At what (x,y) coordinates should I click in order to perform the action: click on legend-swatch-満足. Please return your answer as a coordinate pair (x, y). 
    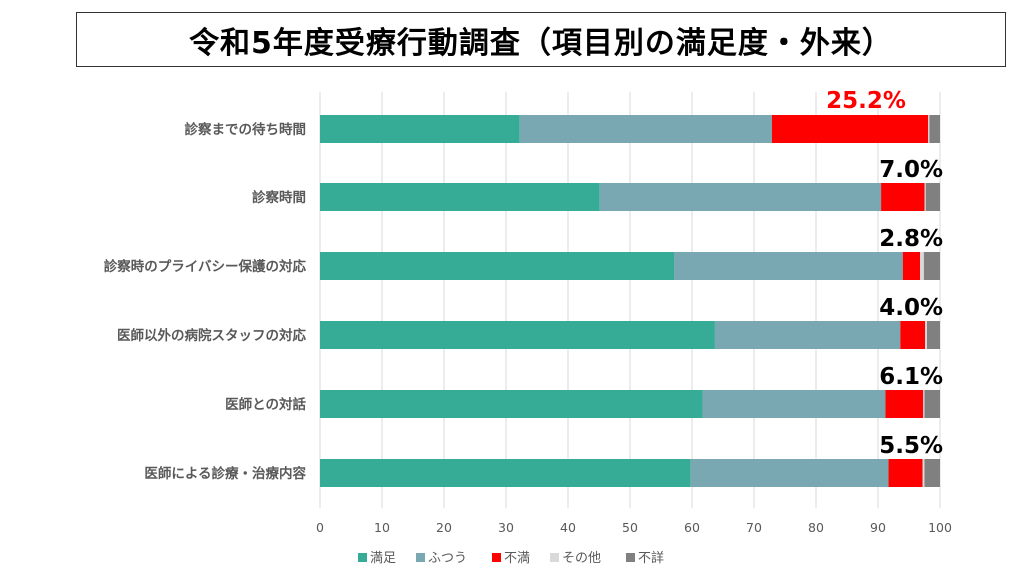
    Looking at the image, I should click on (362, 557).